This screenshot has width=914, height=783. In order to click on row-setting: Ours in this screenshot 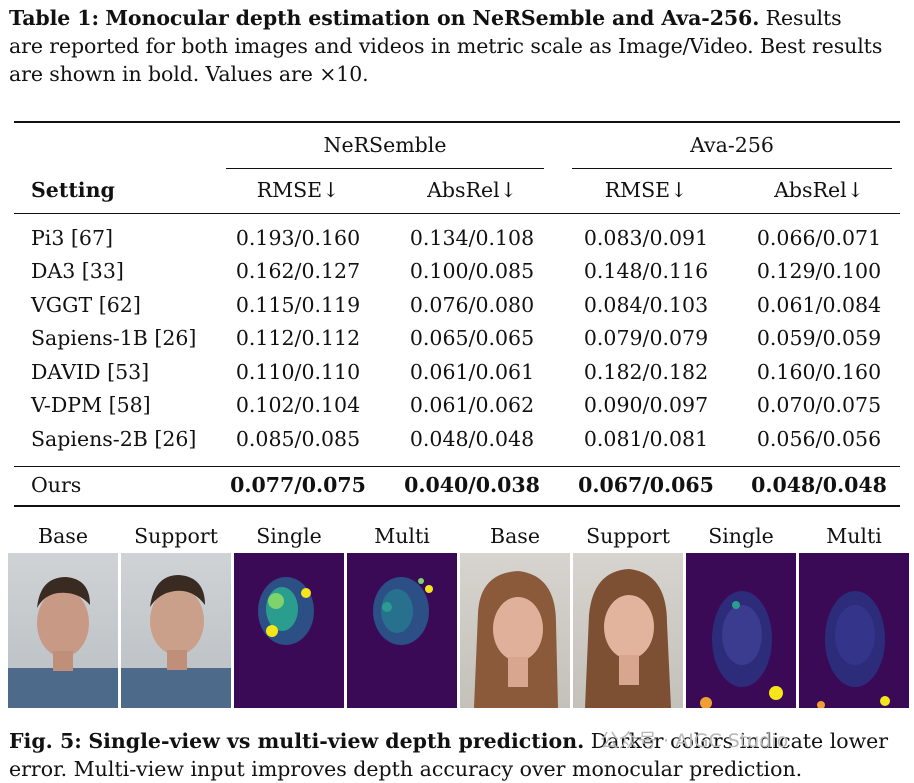, I will do `click(56, 485)`.